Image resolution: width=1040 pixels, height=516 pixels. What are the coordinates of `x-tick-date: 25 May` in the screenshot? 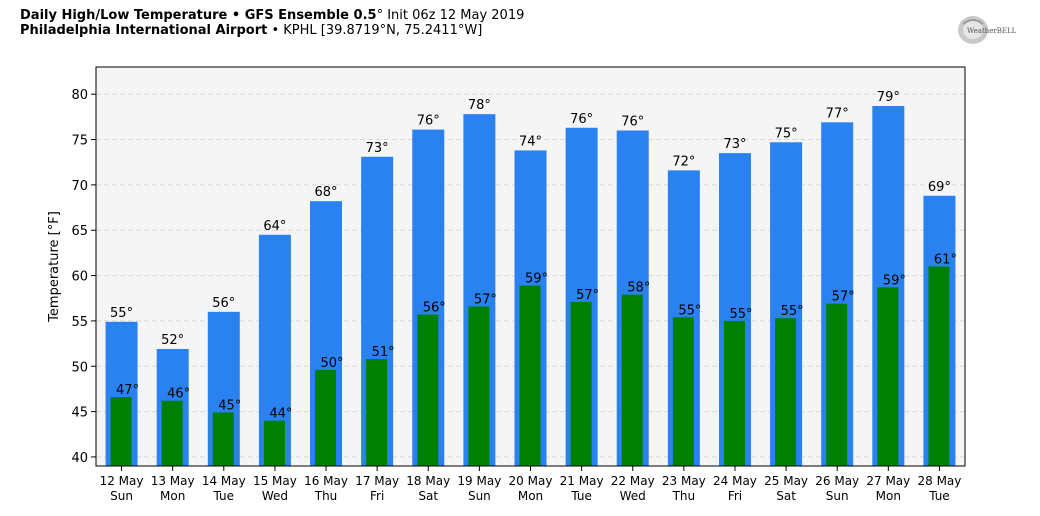 It's located at (786, 481).